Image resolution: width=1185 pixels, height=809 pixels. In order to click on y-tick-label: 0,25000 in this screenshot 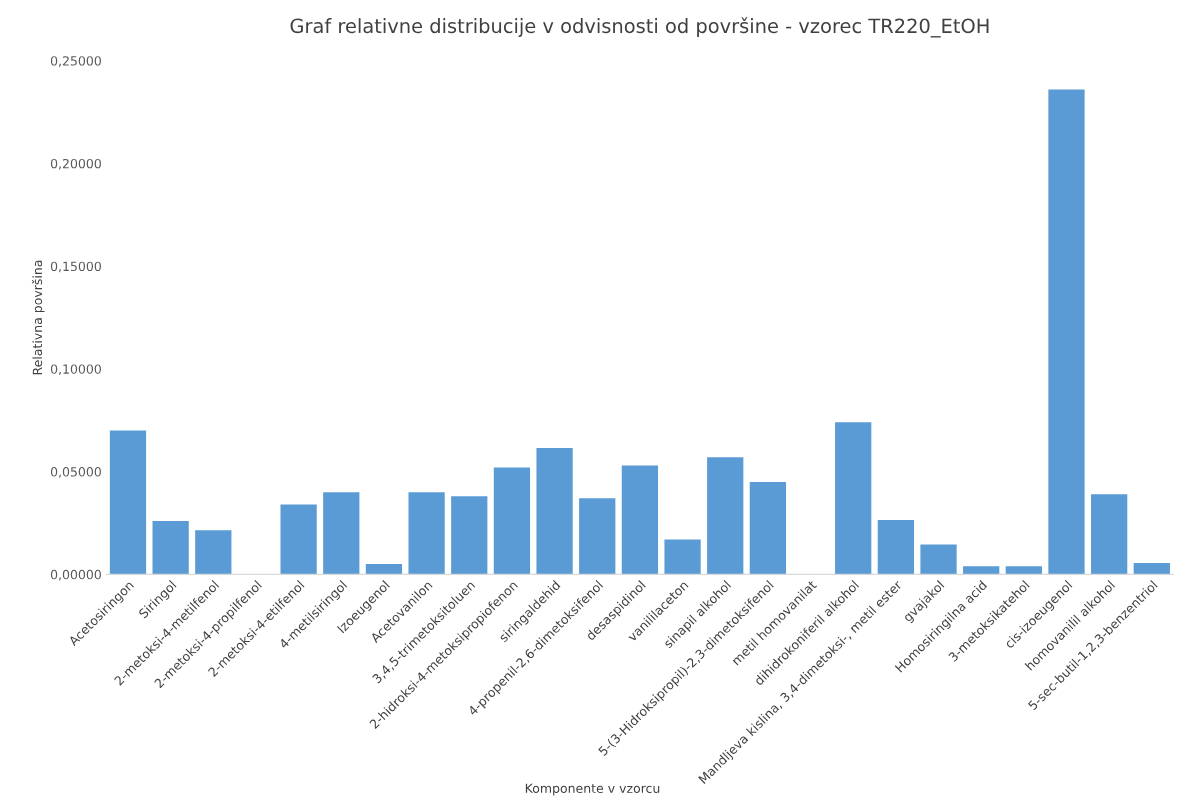, I will do `click(75, 61)`.